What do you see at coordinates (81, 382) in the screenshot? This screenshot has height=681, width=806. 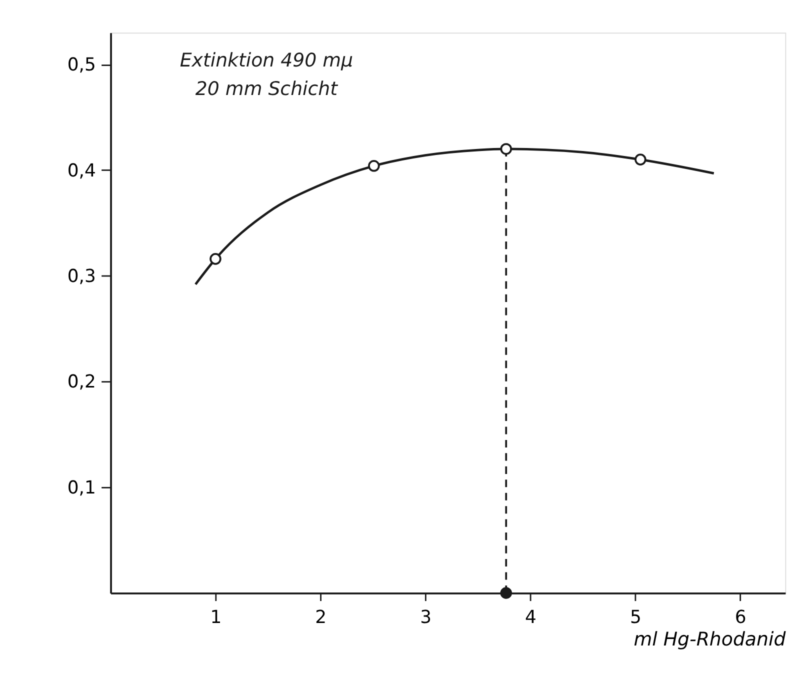 I see `y-tick-label: 0,2` at bounding box center [81, 382].